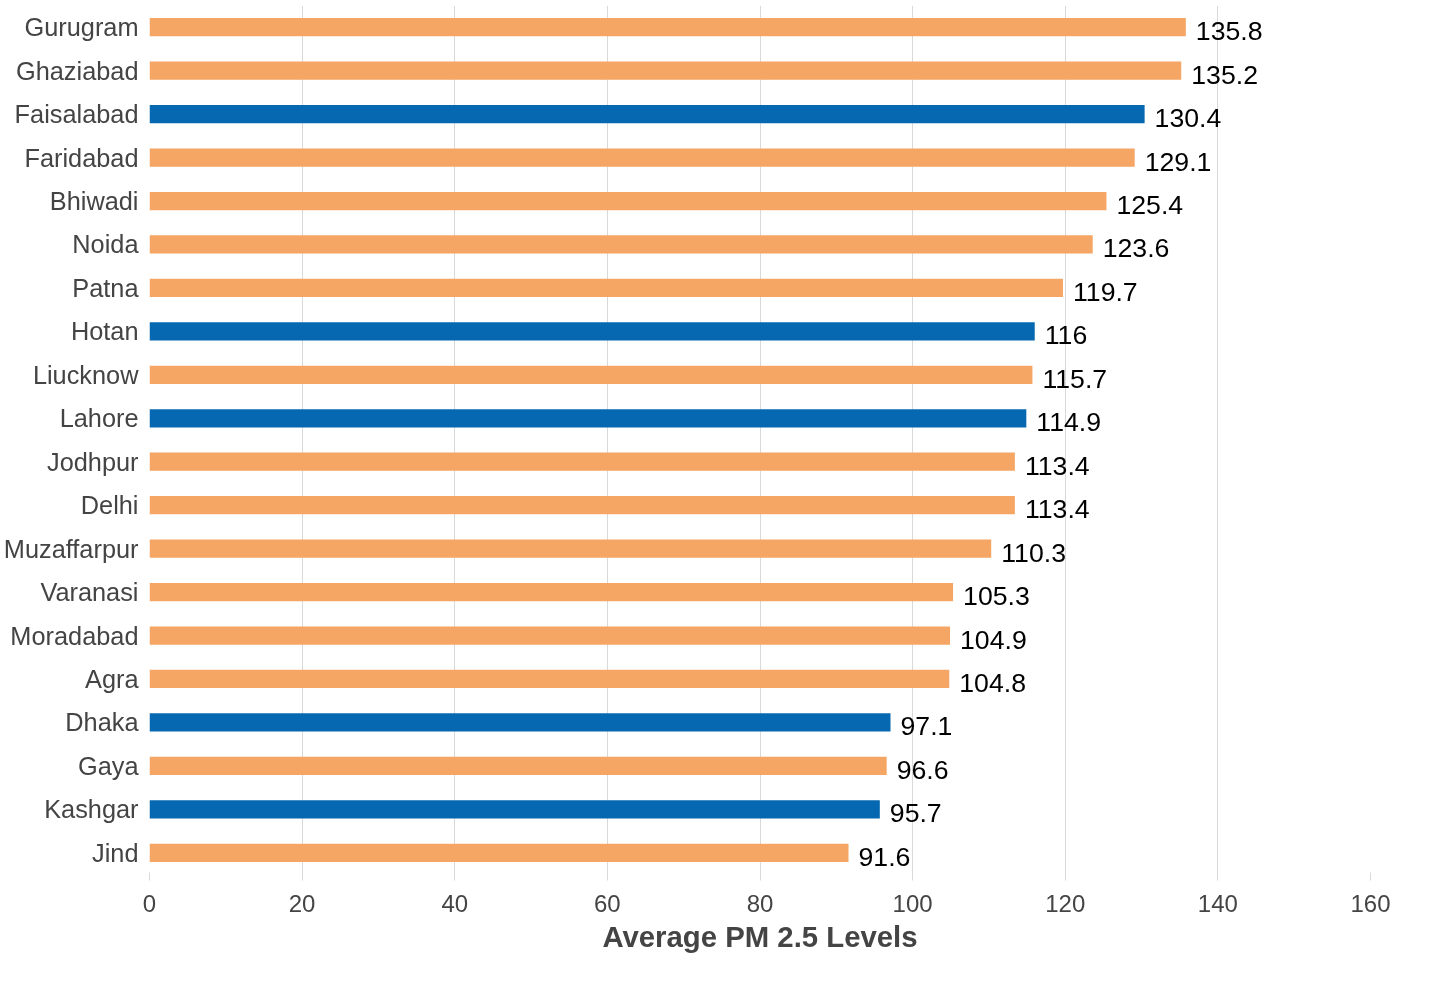 The image size is (1440, 981). What do you see at coordinates (1066, 335) in the screenshot?
I see `data-label: 116` at bounding box center [1066, 335].